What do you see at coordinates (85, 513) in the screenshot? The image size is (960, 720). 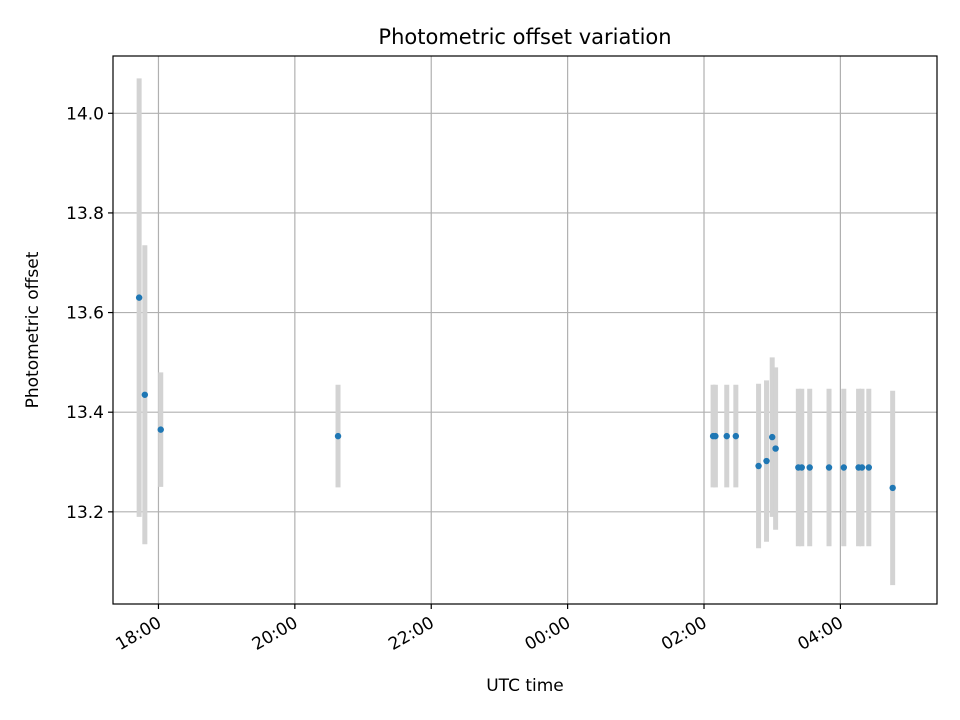 I see `y-tick-label: 13.2` at bounding box center [85, 513].